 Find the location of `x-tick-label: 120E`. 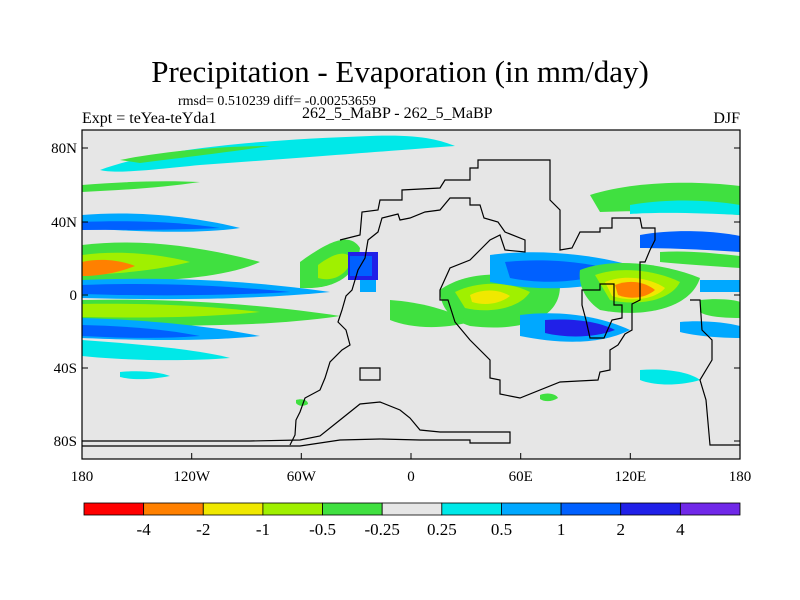

x-tick-label: 120E is located at coordinates (630, 477).